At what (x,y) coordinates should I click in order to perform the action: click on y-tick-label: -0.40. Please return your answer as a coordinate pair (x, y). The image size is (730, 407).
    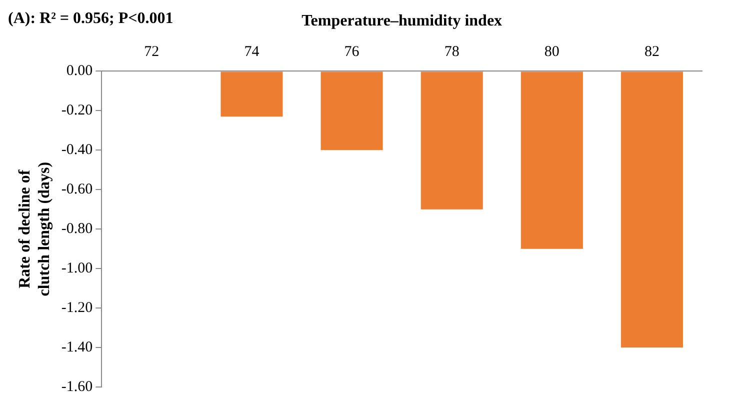
    Looking at the image, I should click on (77, 150).